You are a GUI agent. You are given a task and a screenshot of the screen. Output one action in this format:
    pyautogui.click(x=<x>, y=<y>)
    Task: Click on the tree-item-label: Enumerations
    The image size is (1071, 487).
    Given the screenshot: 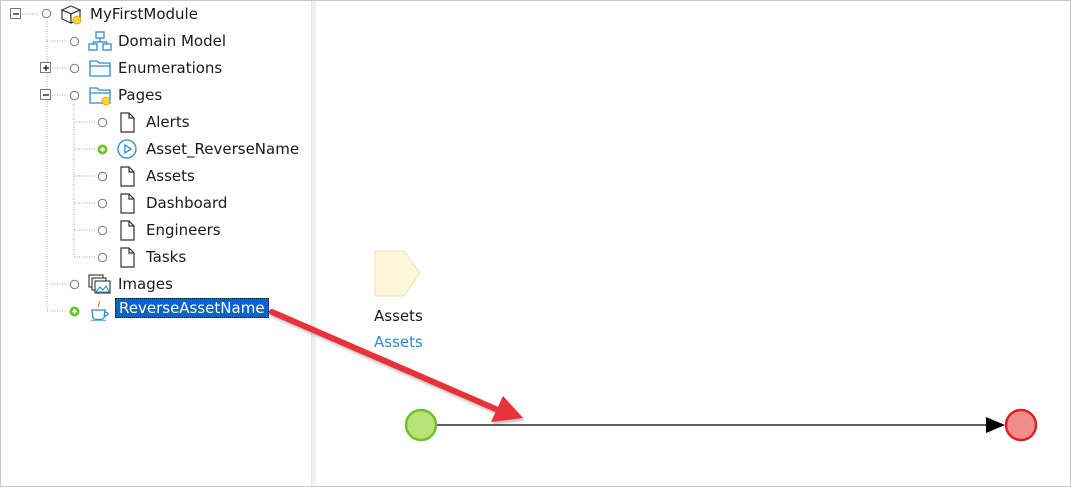 What is the action you would take?
    pyautogui.click(x=170, y=68)
    